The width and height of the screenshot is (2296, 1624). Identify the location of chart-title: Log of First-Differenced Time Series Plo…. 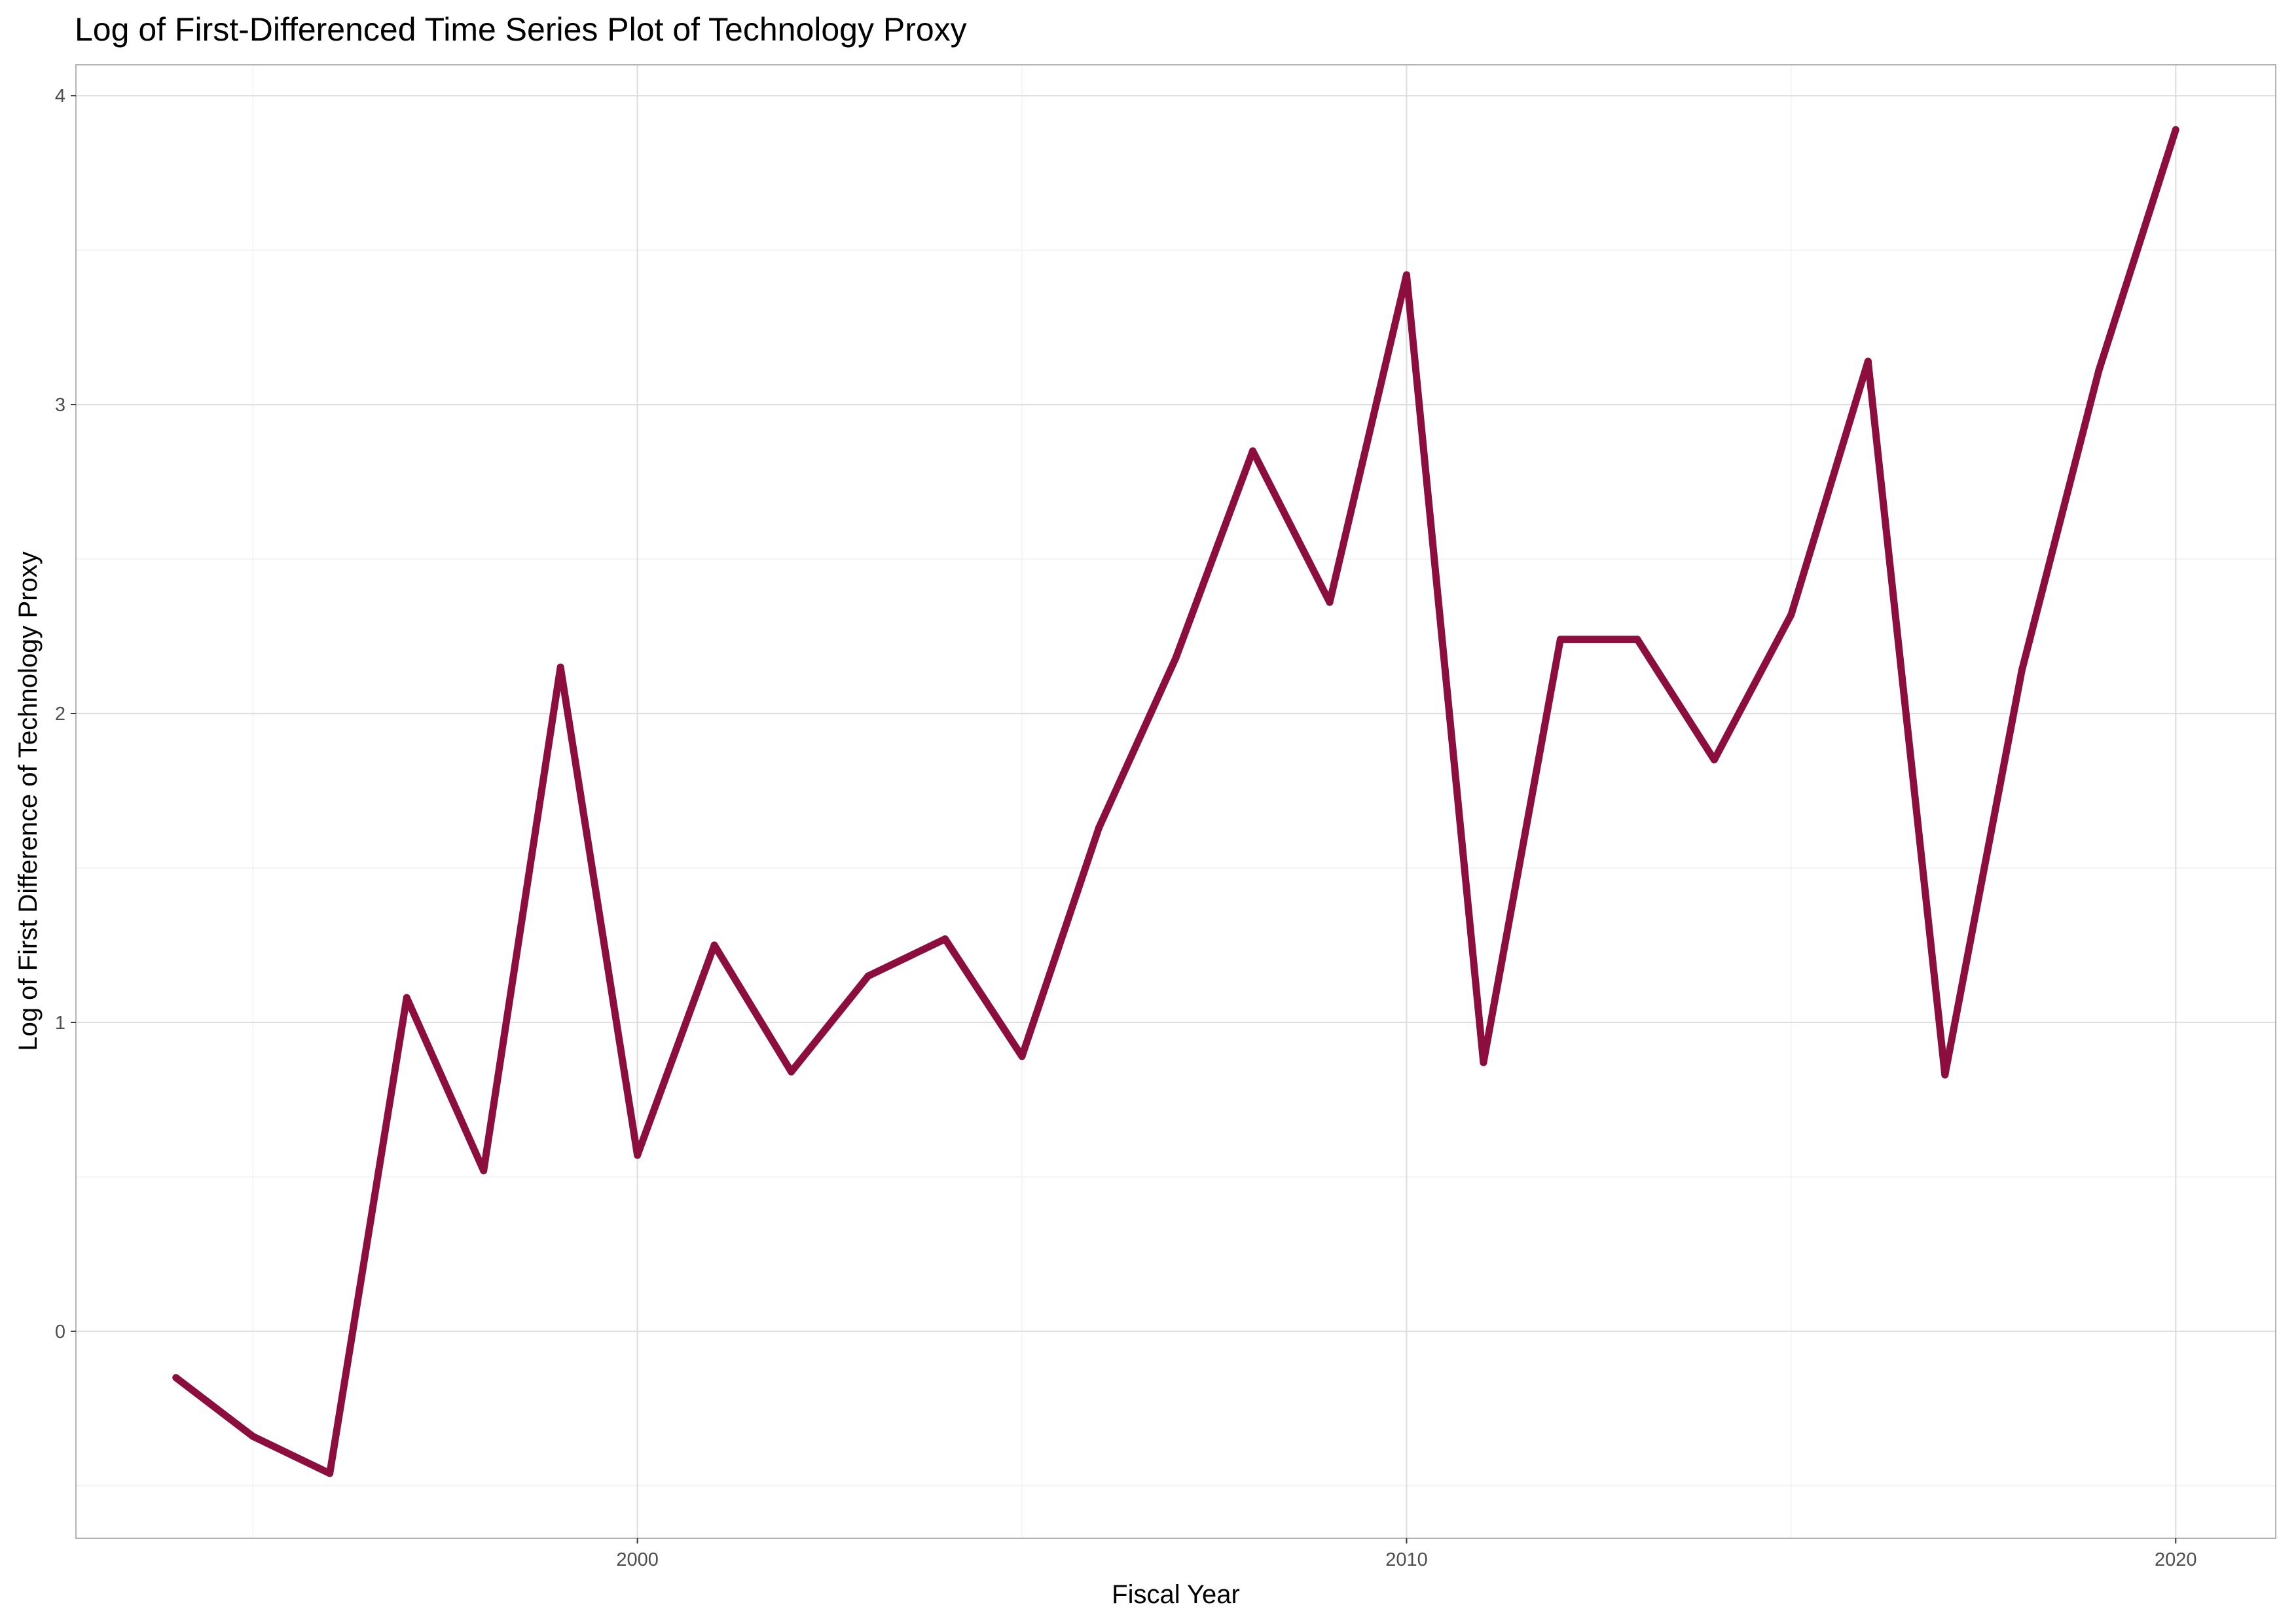
(521, 29).